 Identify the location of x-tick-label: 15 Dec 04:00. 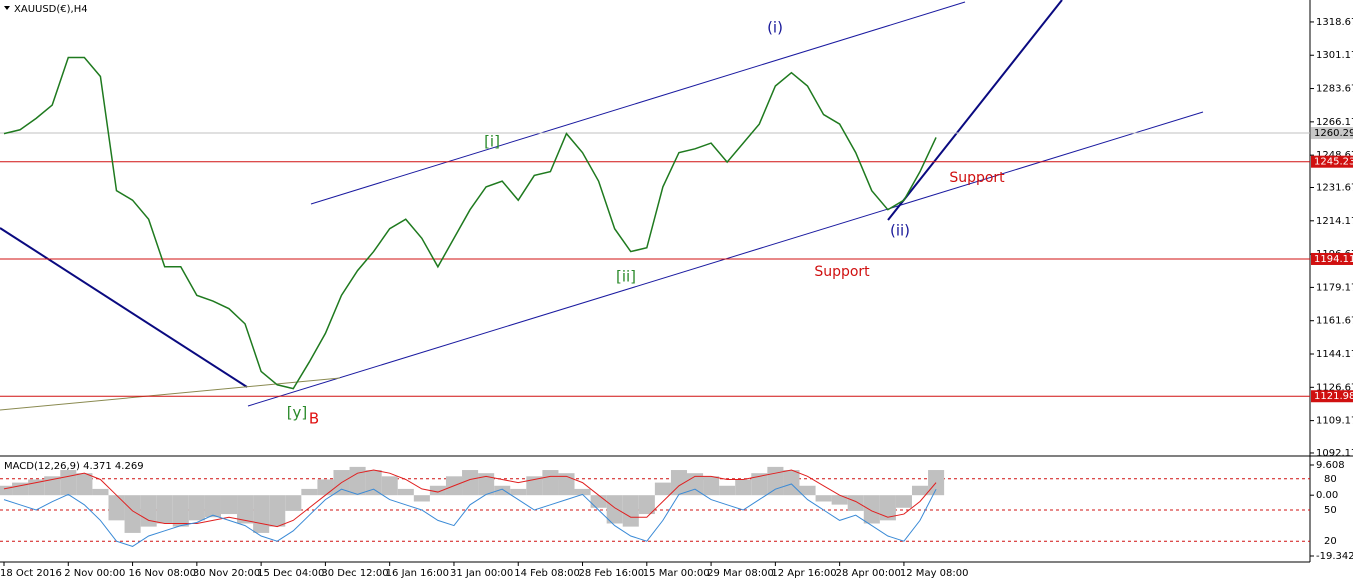
(290, 573).